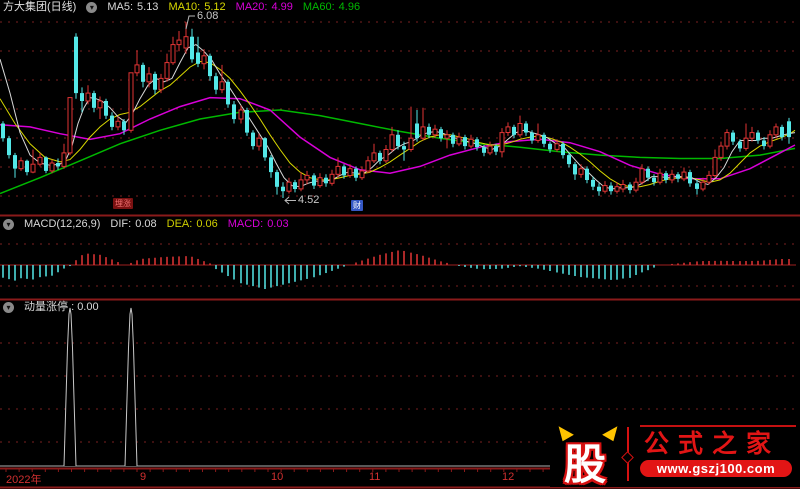  Describe the element at coordinates (148, 7) in the screenshot. I see `legend-ma5-value: 5.13` at that location.